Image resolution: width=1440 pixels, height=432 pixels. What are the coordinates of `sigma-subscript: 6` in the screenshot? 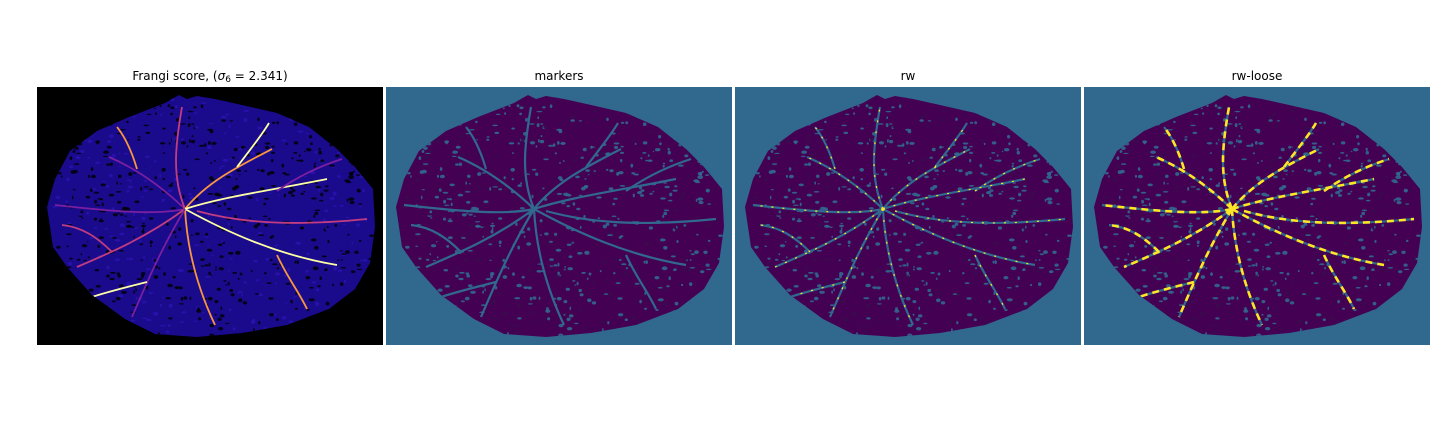 It's located at (228, 80).